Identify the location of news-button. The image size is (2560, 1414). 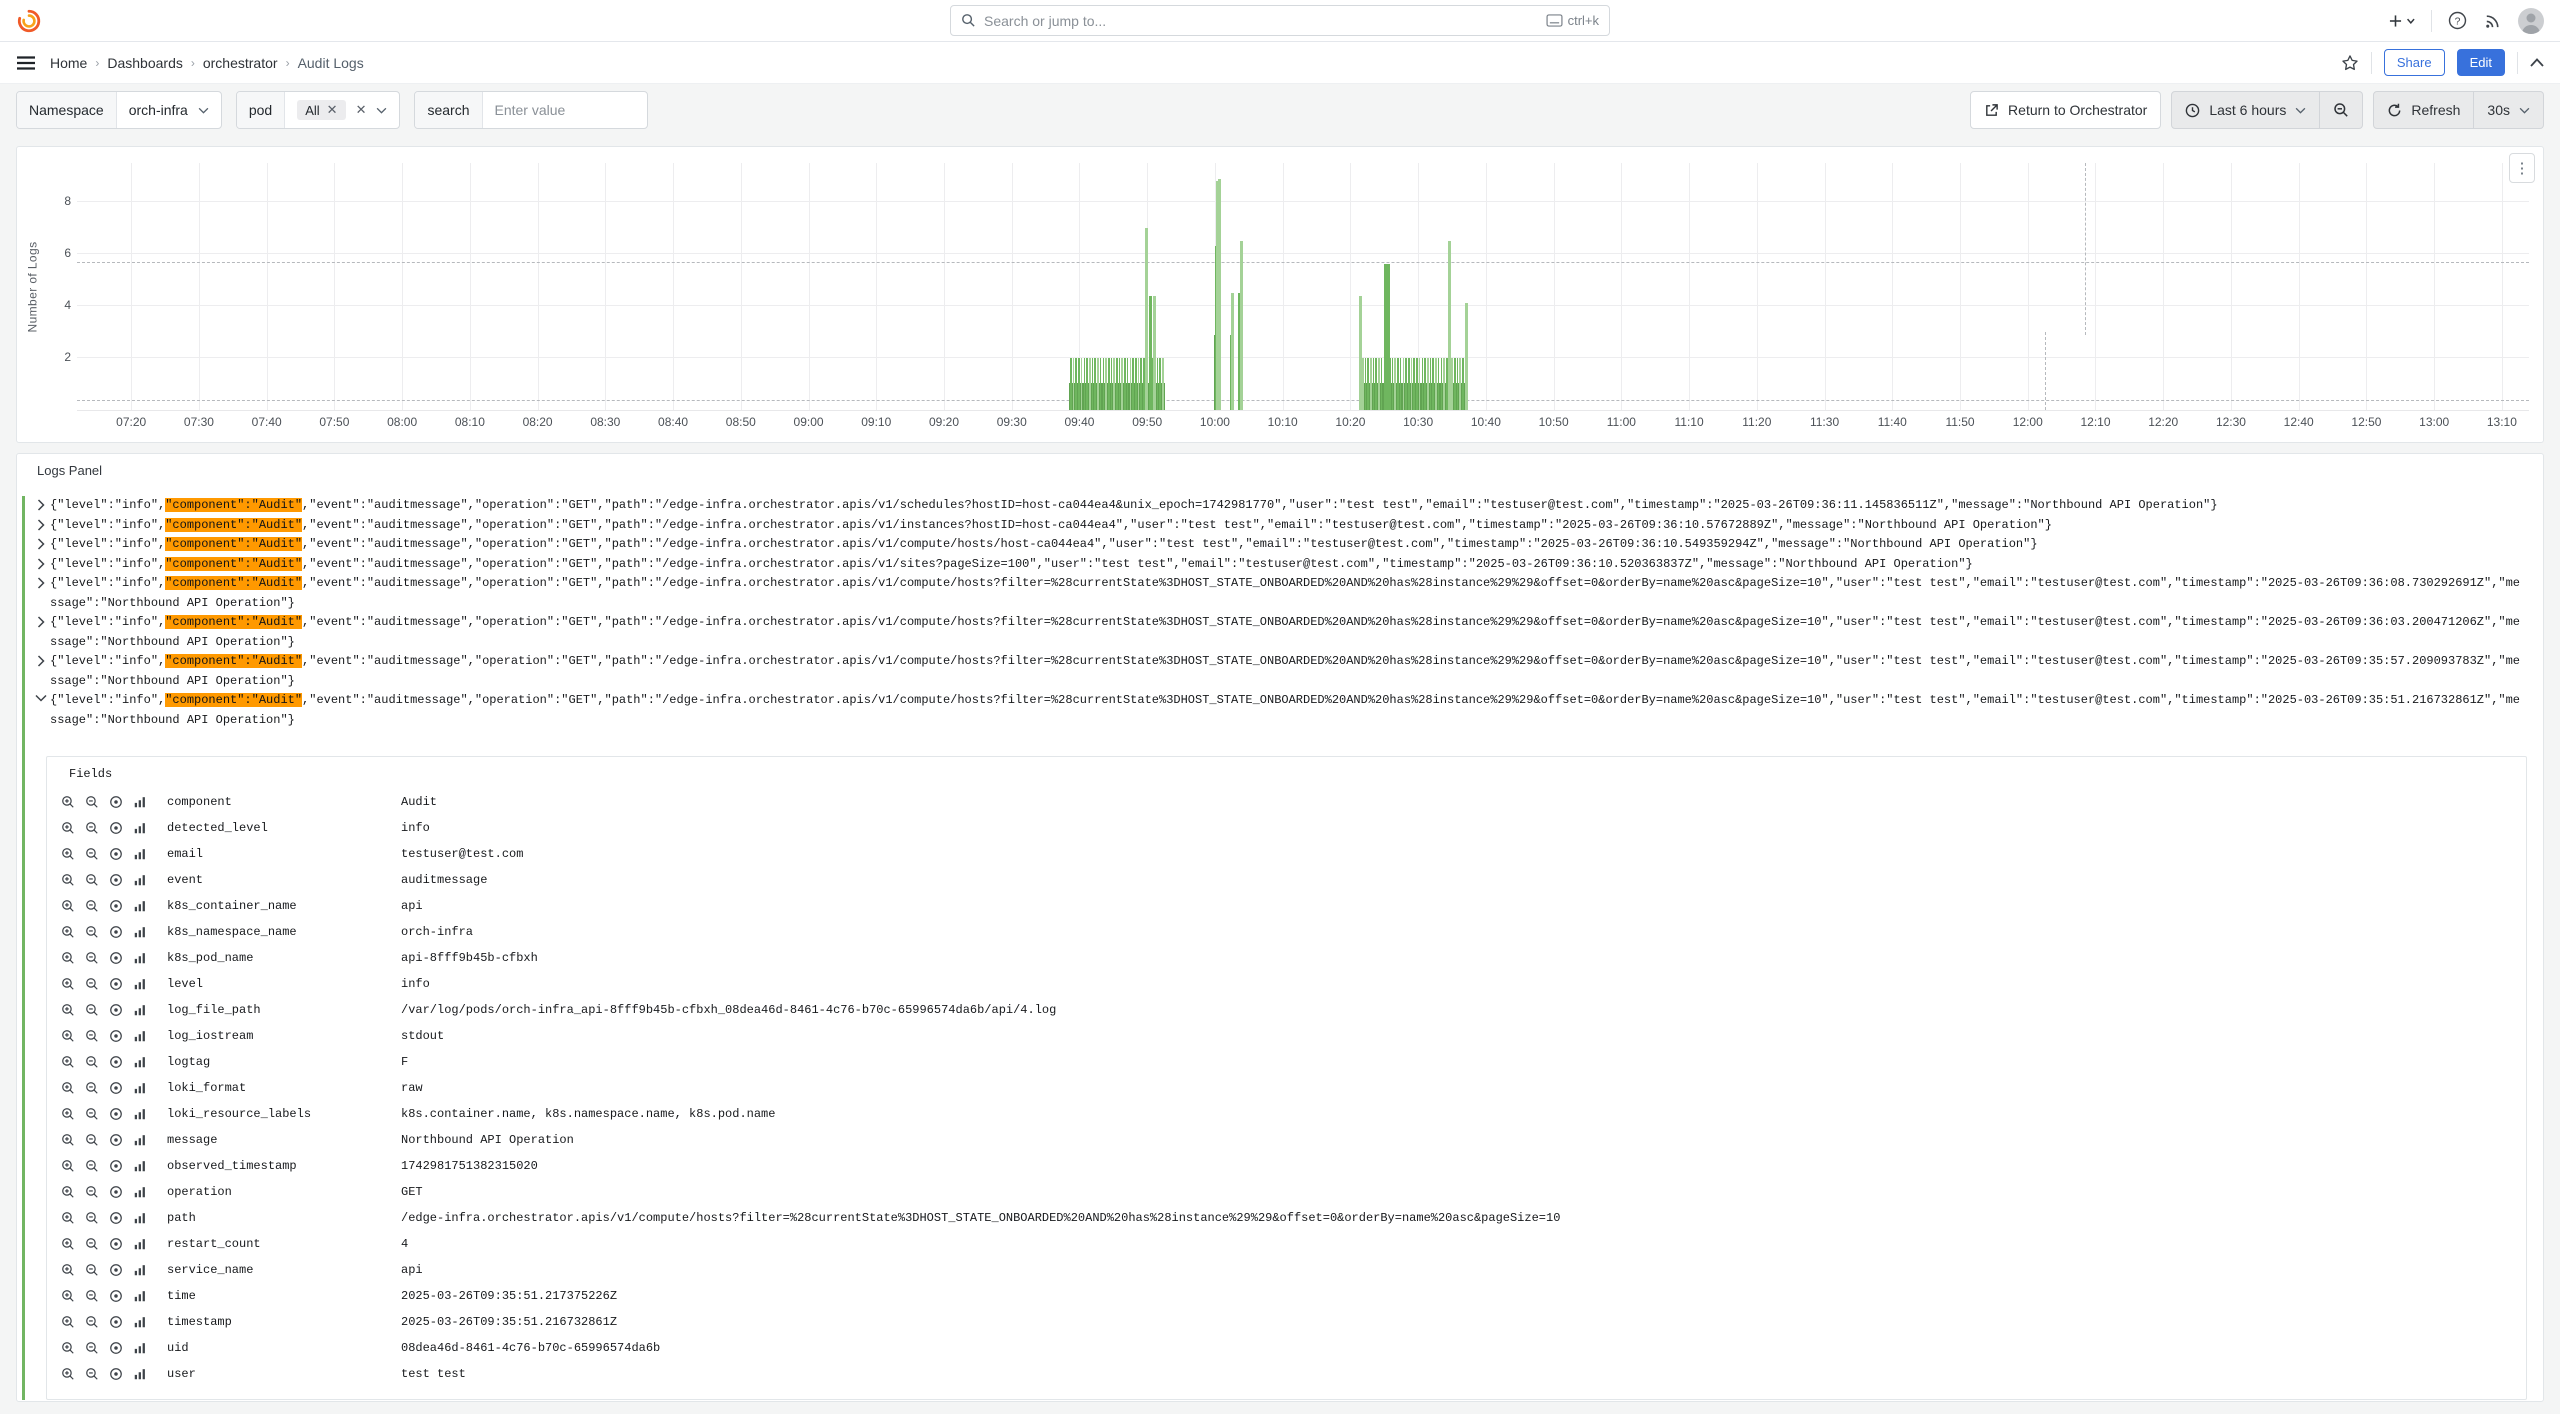
(2492, 20).